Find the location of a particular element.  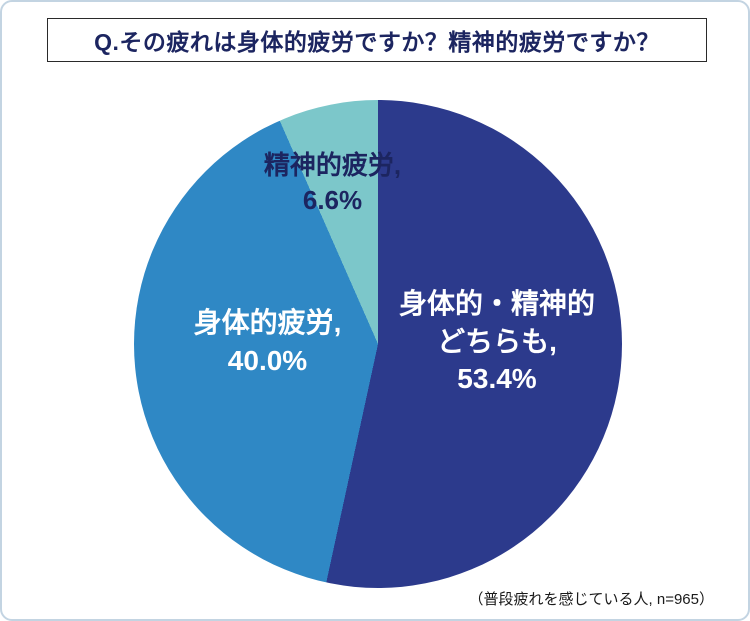

title-box: Q.その疲れは身体的疲労ですか？精神的疲労ですか？ is located at coordinates (377, 40).